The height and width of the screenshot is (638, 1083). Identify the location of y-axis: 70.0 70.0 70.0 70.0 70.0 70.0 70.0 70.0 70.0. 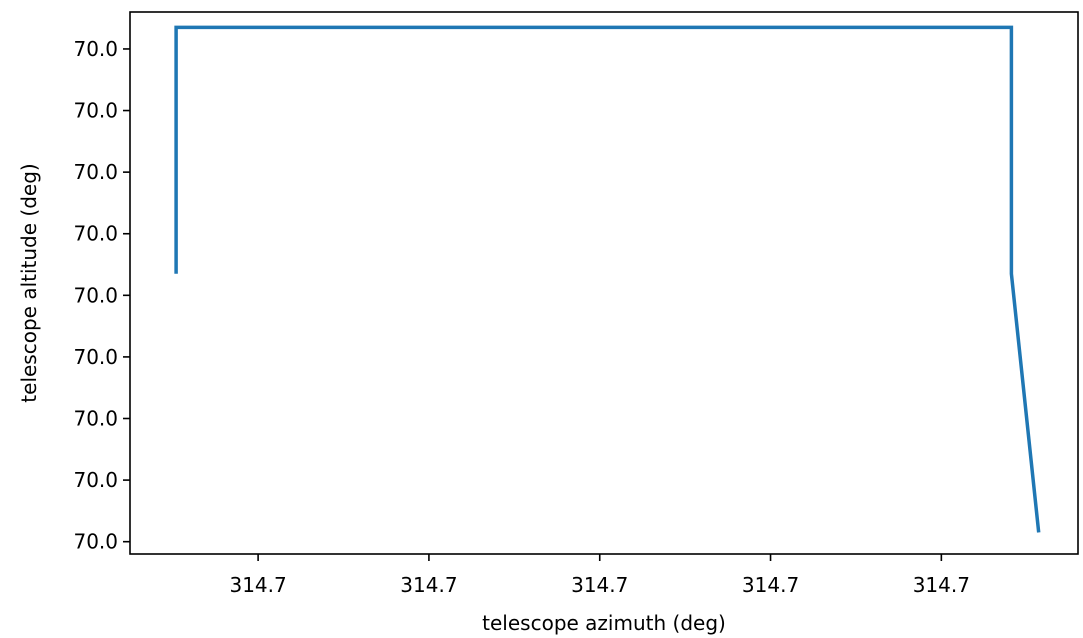
(101, 295).